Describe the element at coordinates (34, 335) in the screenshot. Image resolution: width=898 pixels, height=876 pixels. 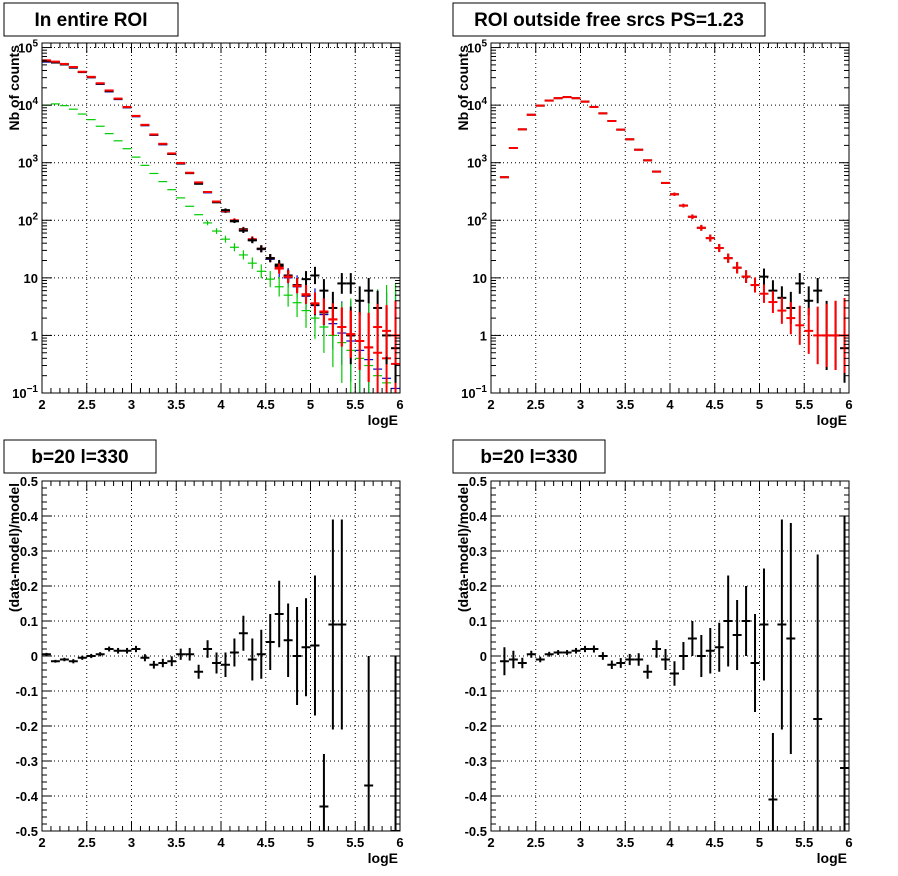
I see `y-tick-label: 1` at that location.